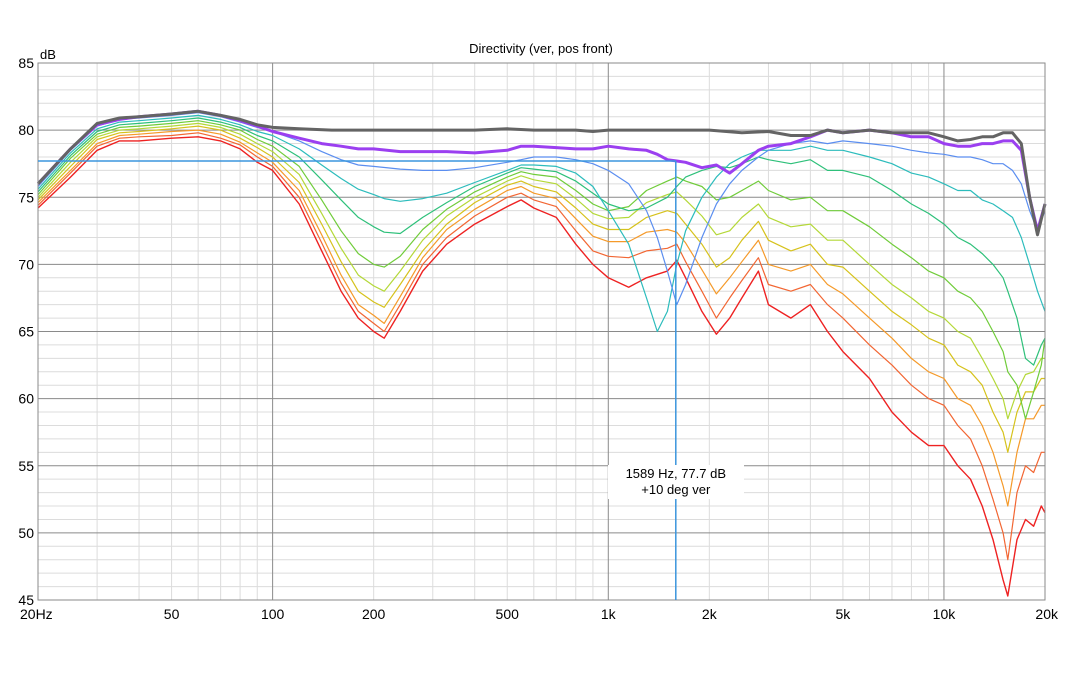 This screenshot has width=1069, height=686. I want to click on y-tick-label: 65, so click(26, 332).